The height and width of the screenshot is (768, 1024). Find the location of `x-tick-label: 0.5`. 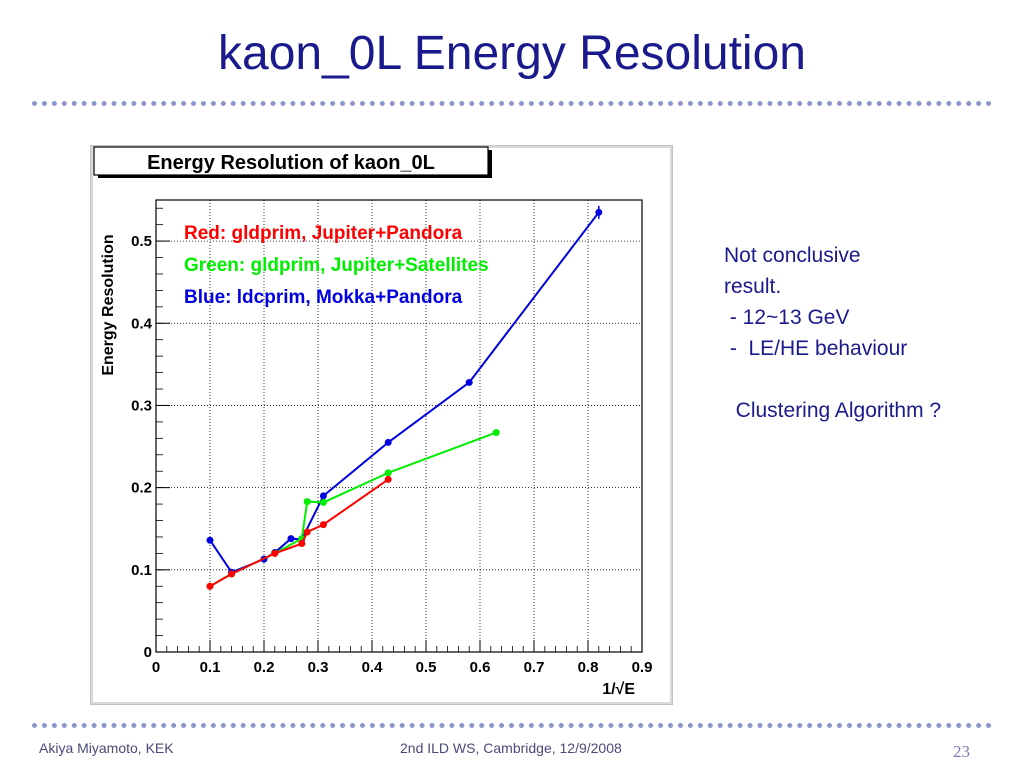

x-tick-label: 0.5 is located at coordinates (426, 667).